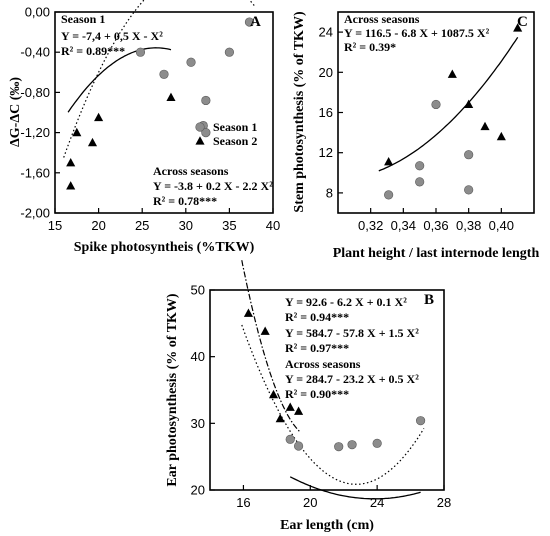  What do you see at coordinates (198, 423) in the screenshot?
I see `panel-b-y-tick-label: 30` at bounding box center [198, 423].